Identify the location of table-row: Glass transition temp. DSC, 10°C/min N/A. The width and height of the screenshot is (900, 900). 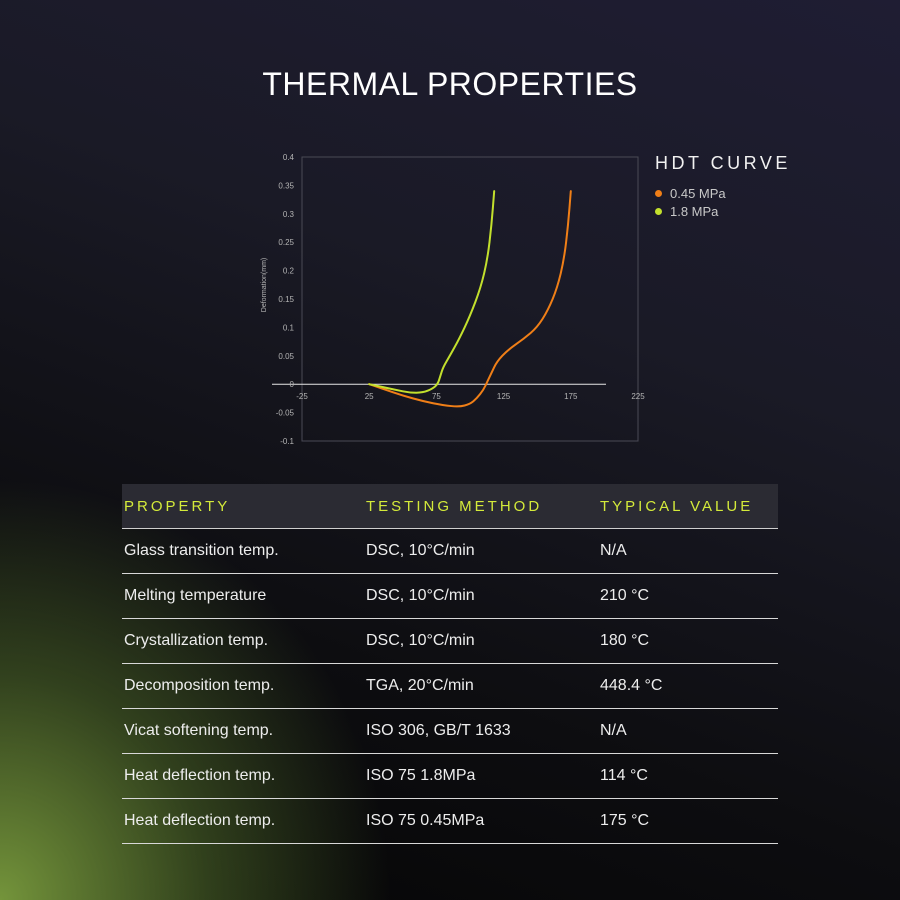
(450, 551).